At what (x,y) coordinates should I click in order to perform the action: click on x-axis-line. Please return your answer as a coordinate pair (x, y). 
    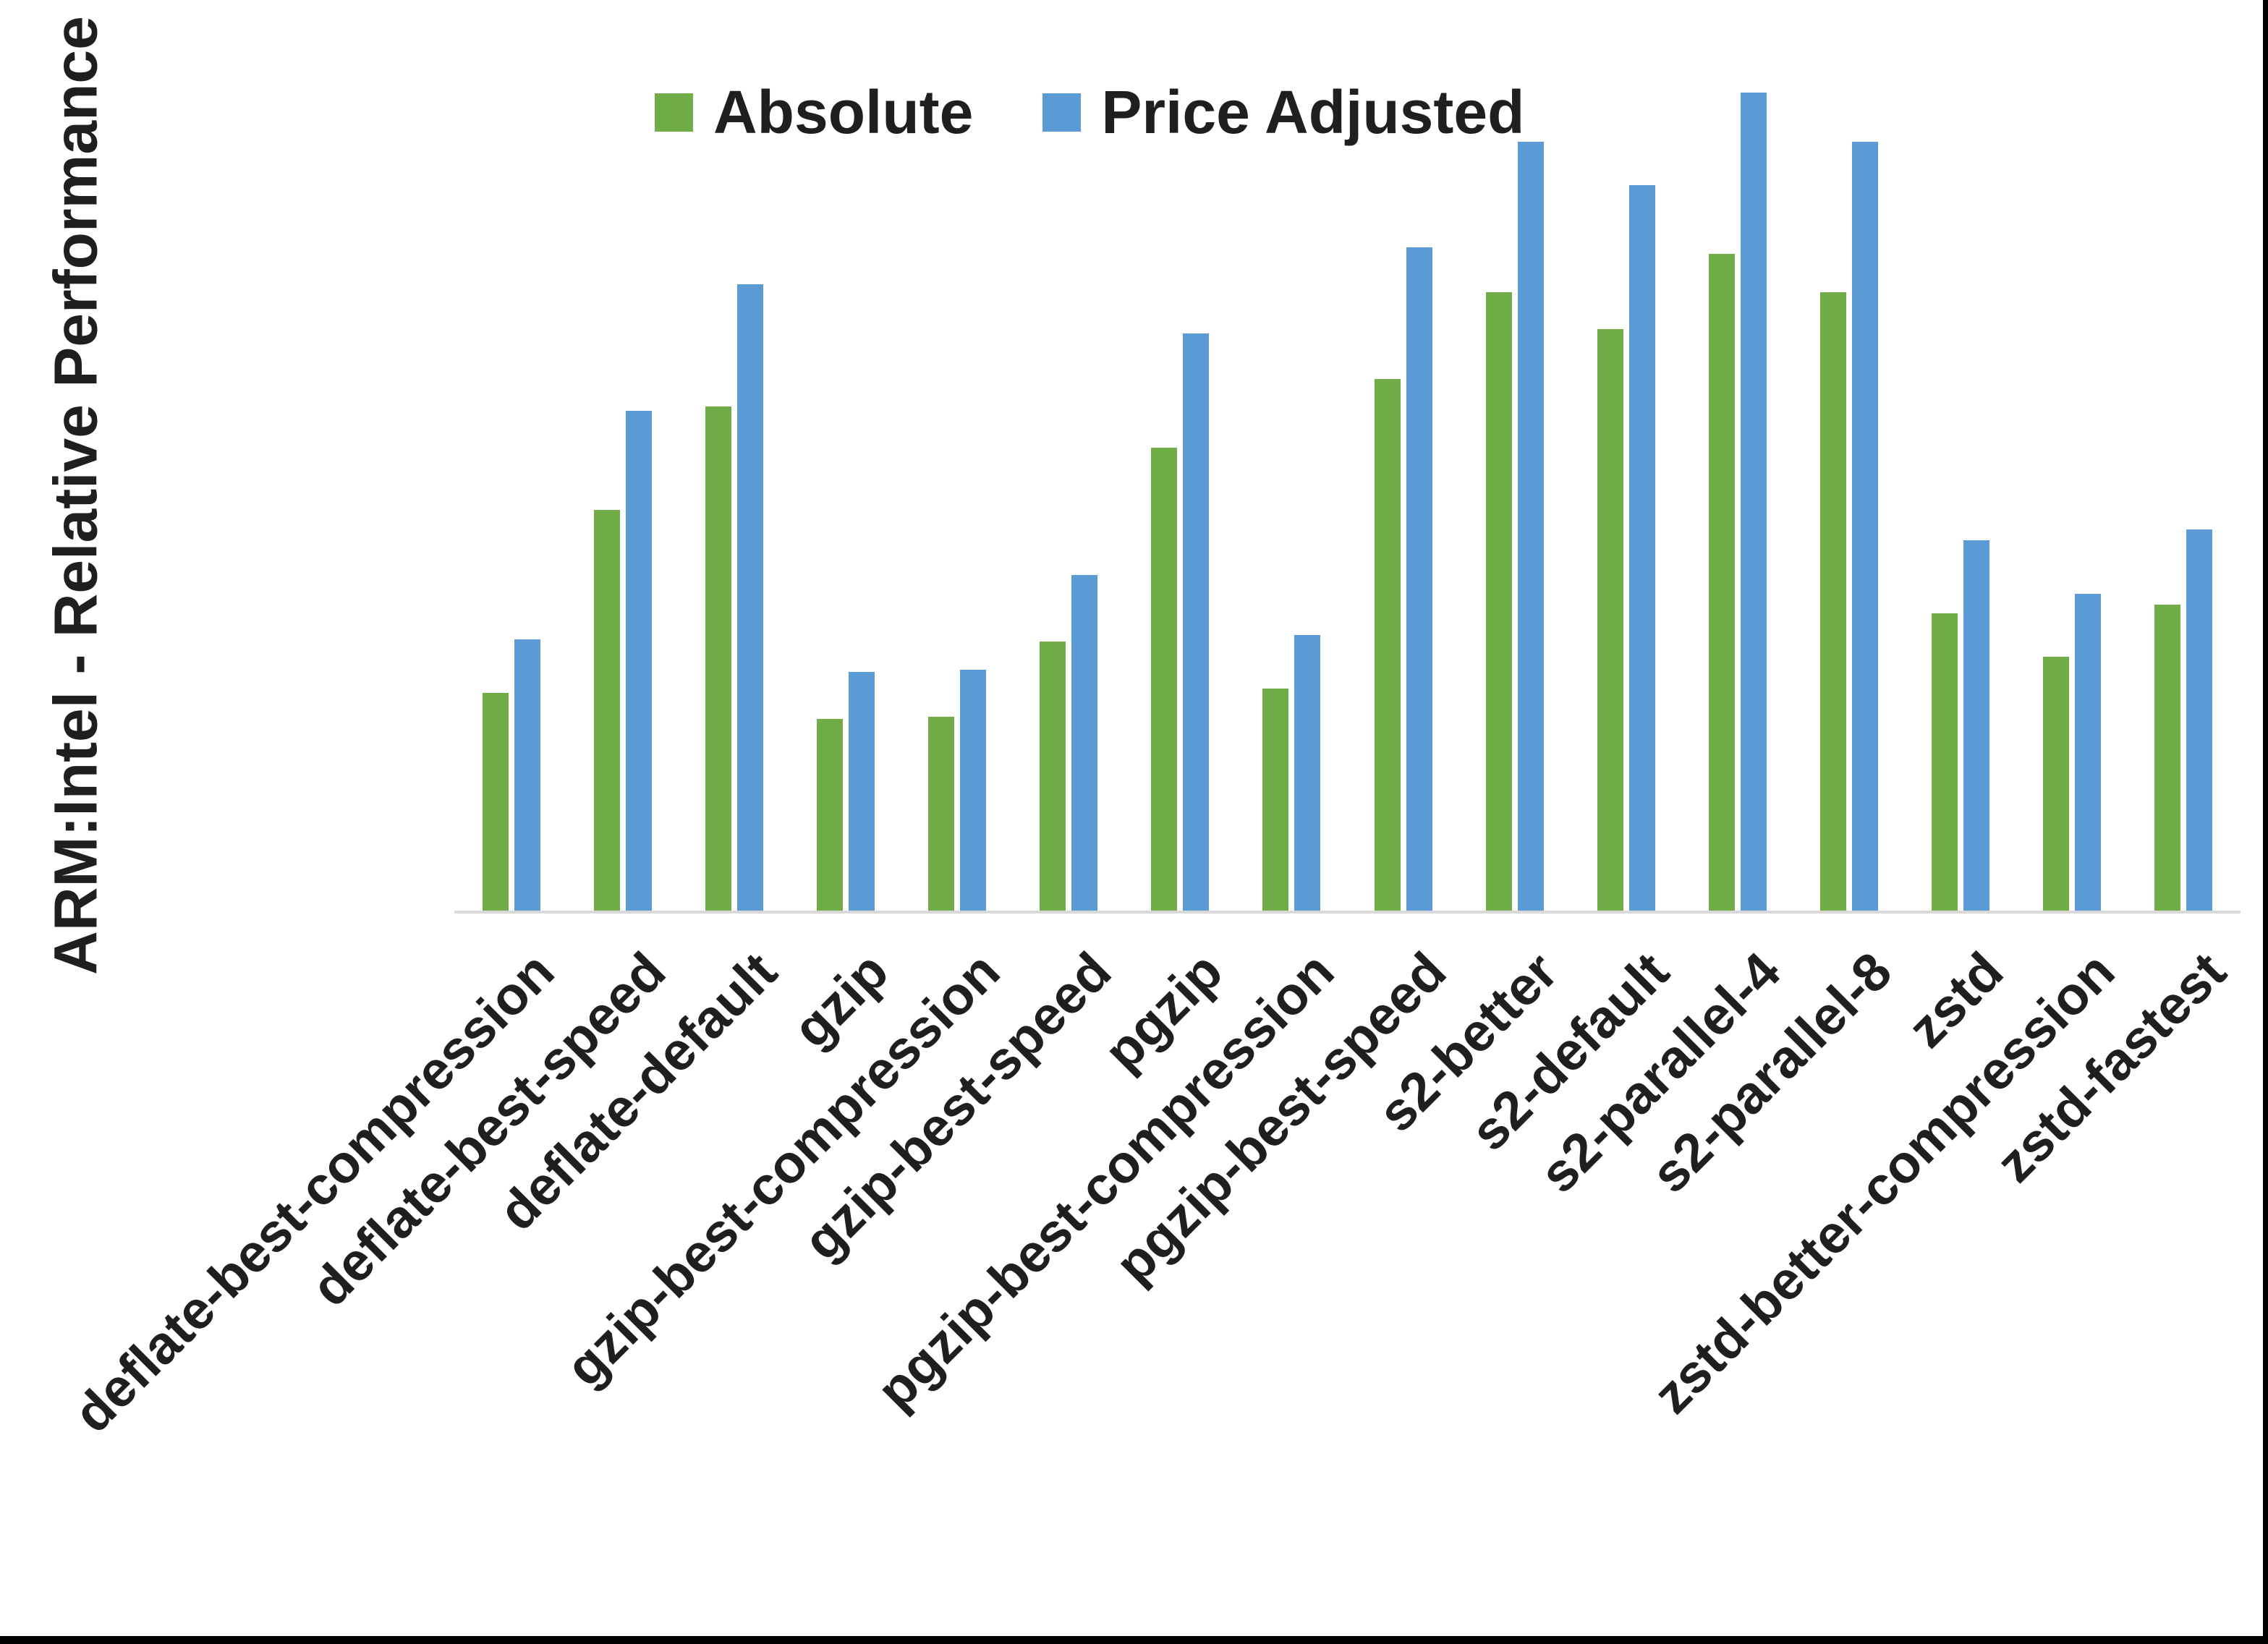
    Looking at the image, I should click on (1347, 912).